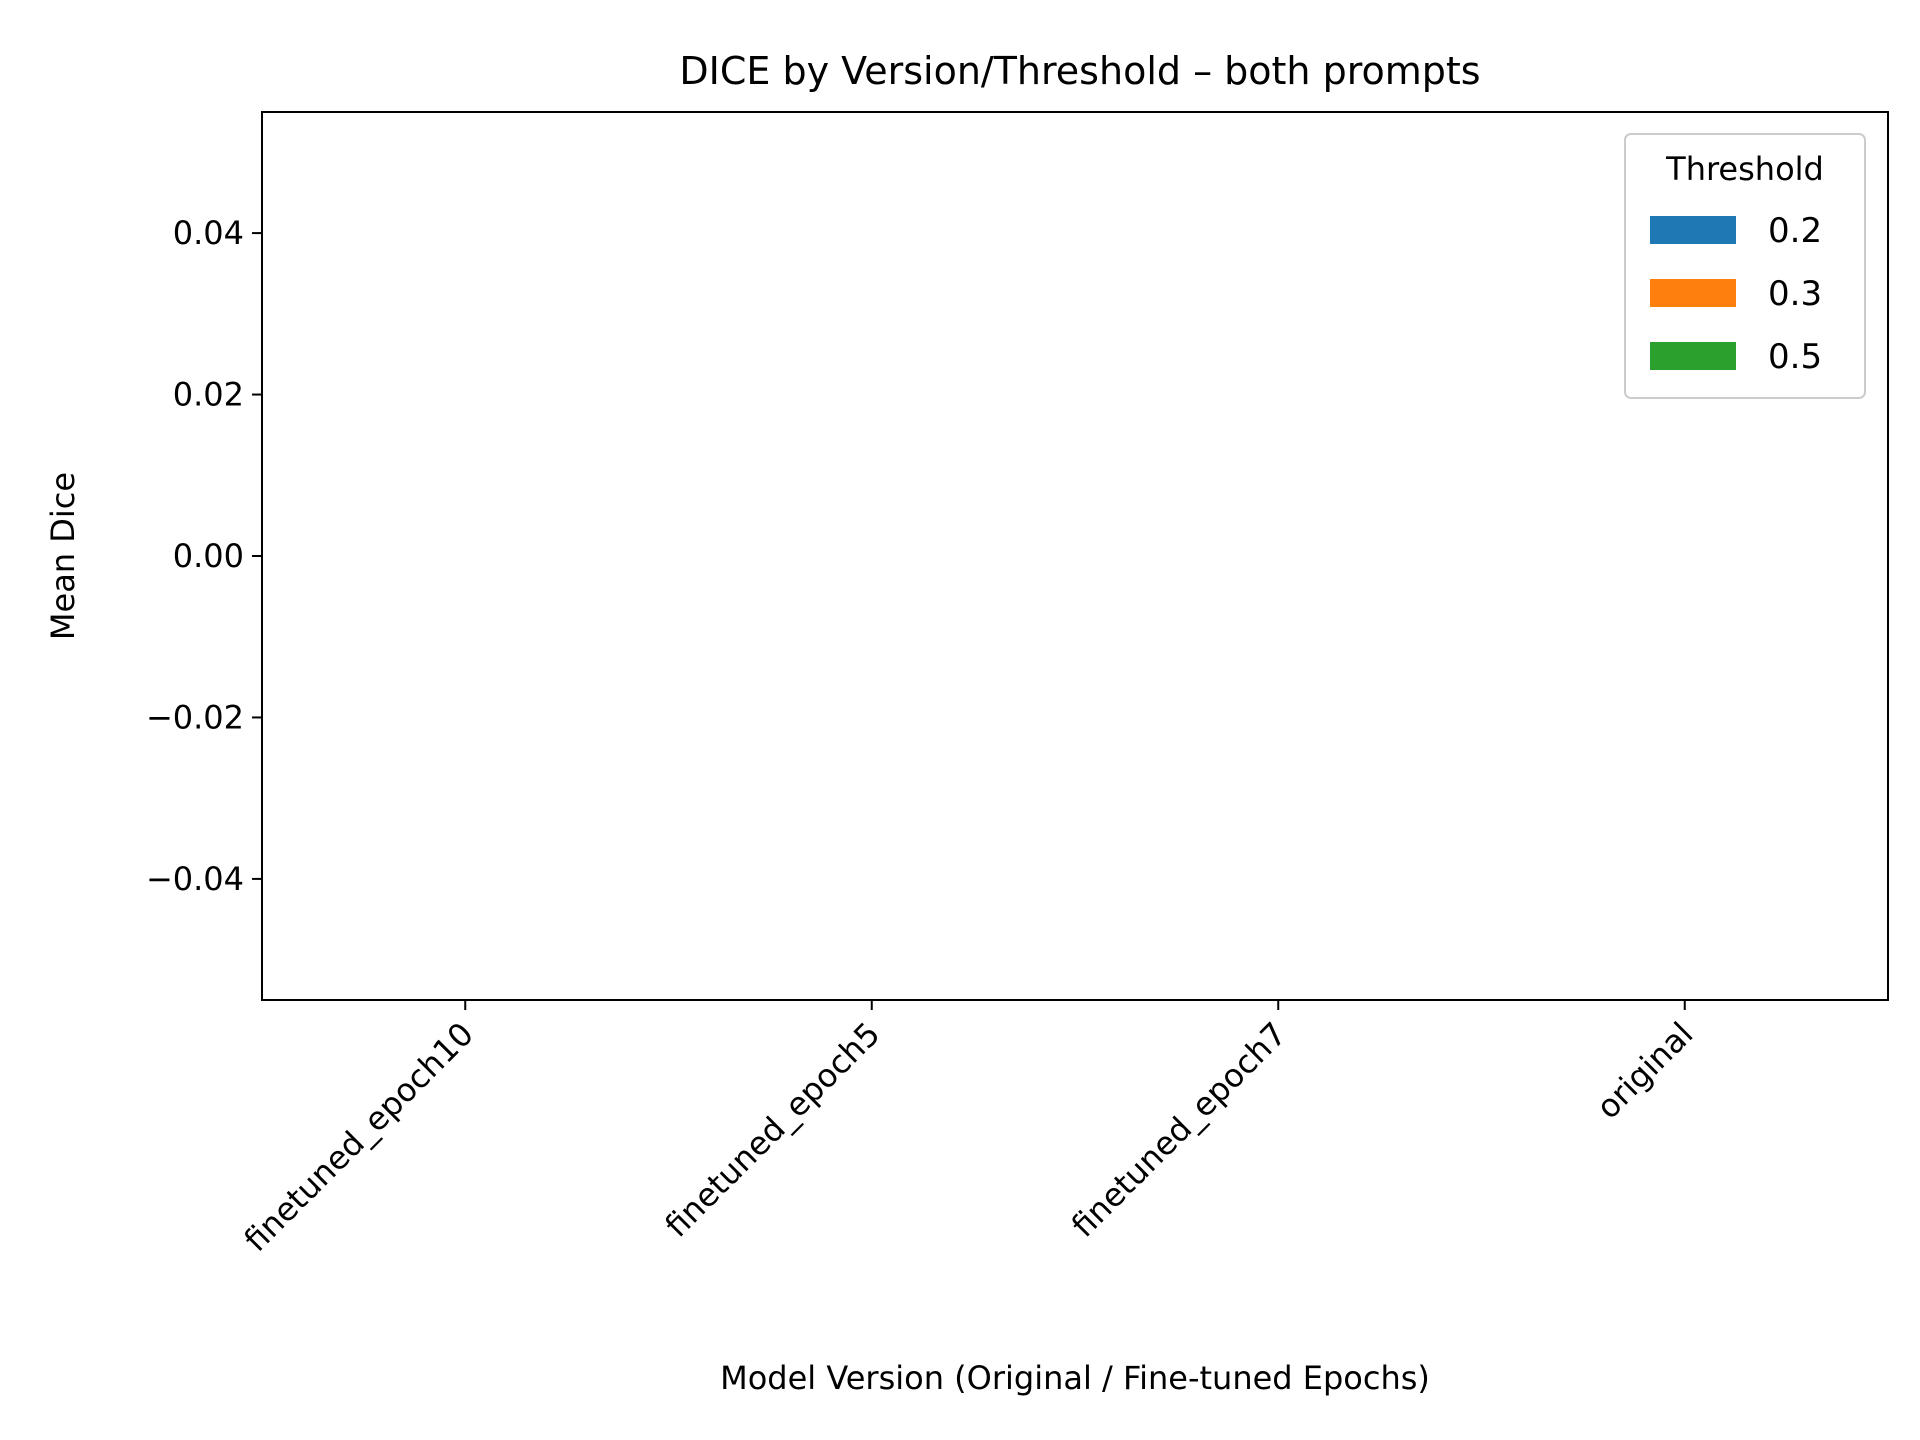  I want to click on legend-label: 0.5, so click(1795, 357).